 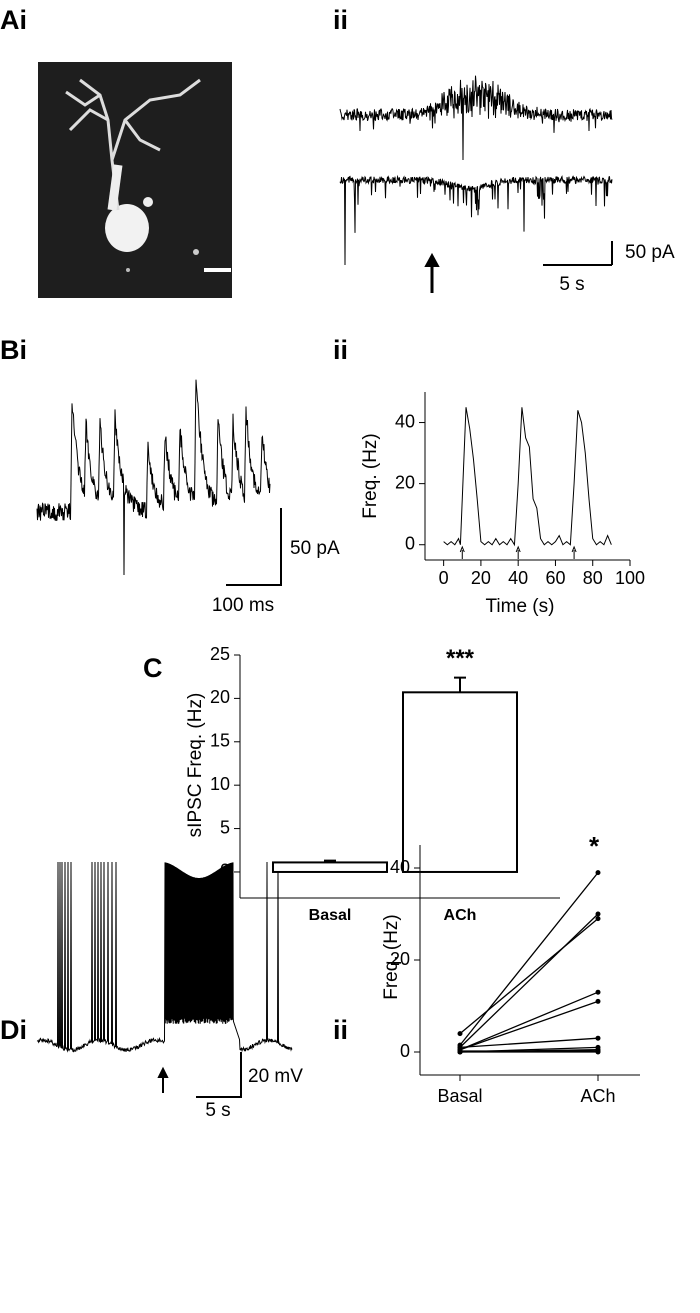 I want to click on x-tick-label: 80, so click(x=593, y=578).